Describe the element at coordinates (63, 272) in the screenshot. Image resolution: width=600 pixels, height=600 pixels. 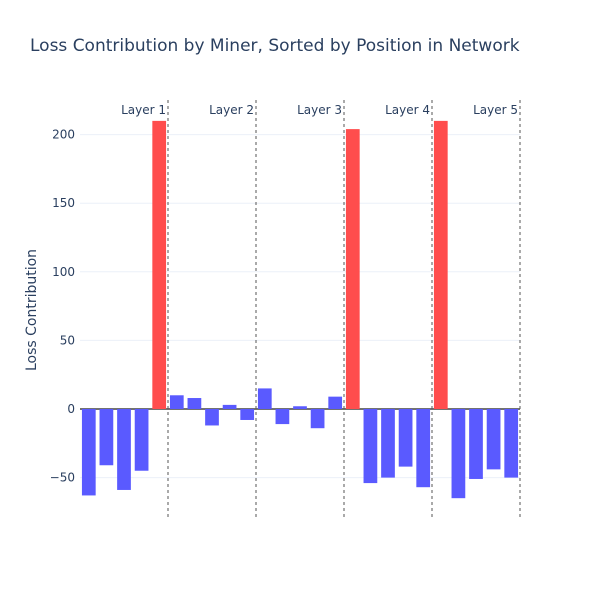
I see `y-tick-label: 100` at that location.